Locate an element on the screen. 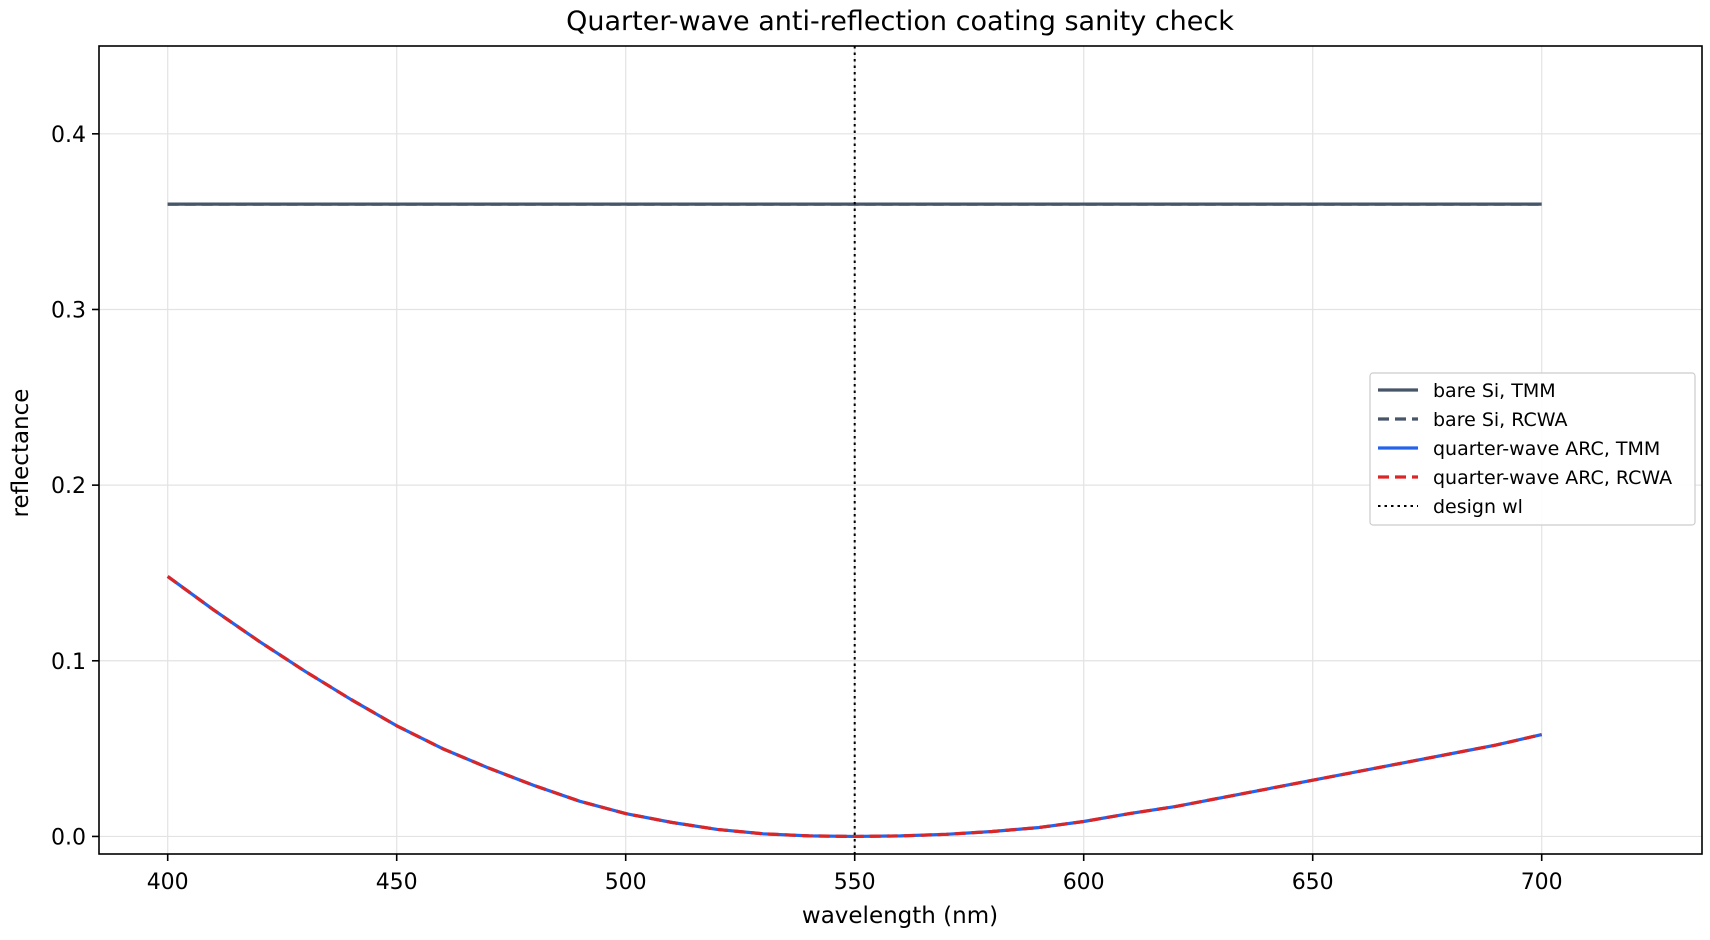 Image resolution: width=1710 pixels, height=940 pixels. legend-label-1: bare Si, TMM is located at coordinates (1494, 391).